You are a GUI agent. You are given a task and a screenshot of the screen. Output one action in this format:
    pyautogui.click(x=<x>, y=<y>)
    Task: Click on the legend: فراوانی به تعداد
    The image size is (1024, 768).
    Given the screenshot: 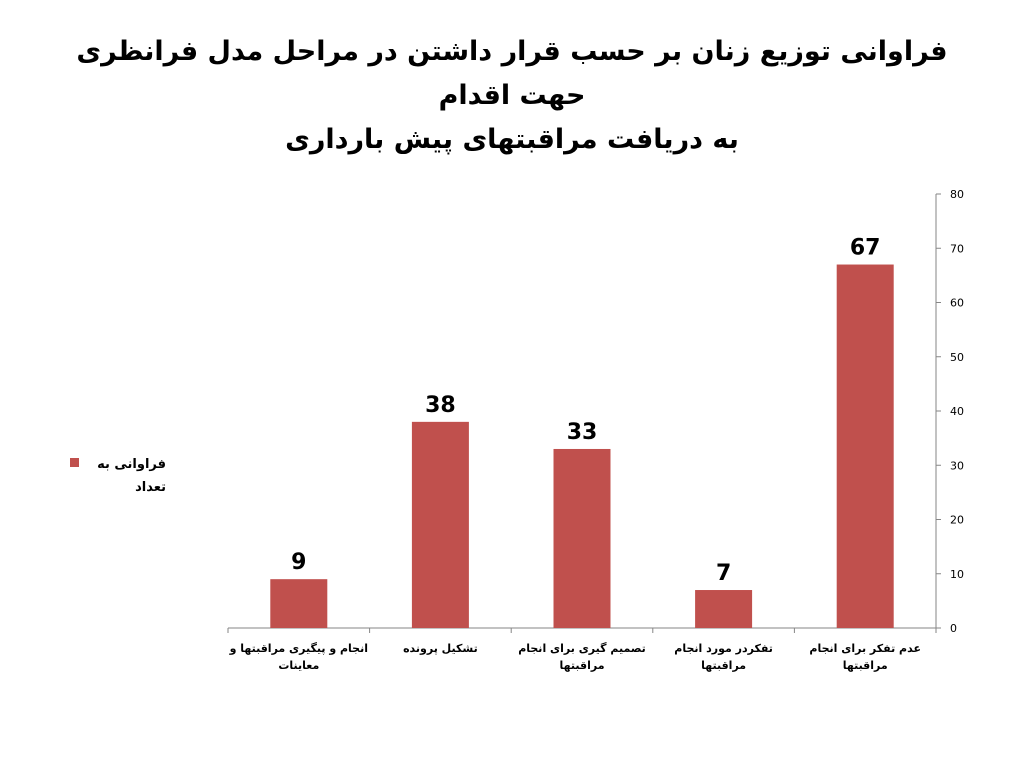 What is the action you would take?
    pyautogui.click(x=118, y=476)
    